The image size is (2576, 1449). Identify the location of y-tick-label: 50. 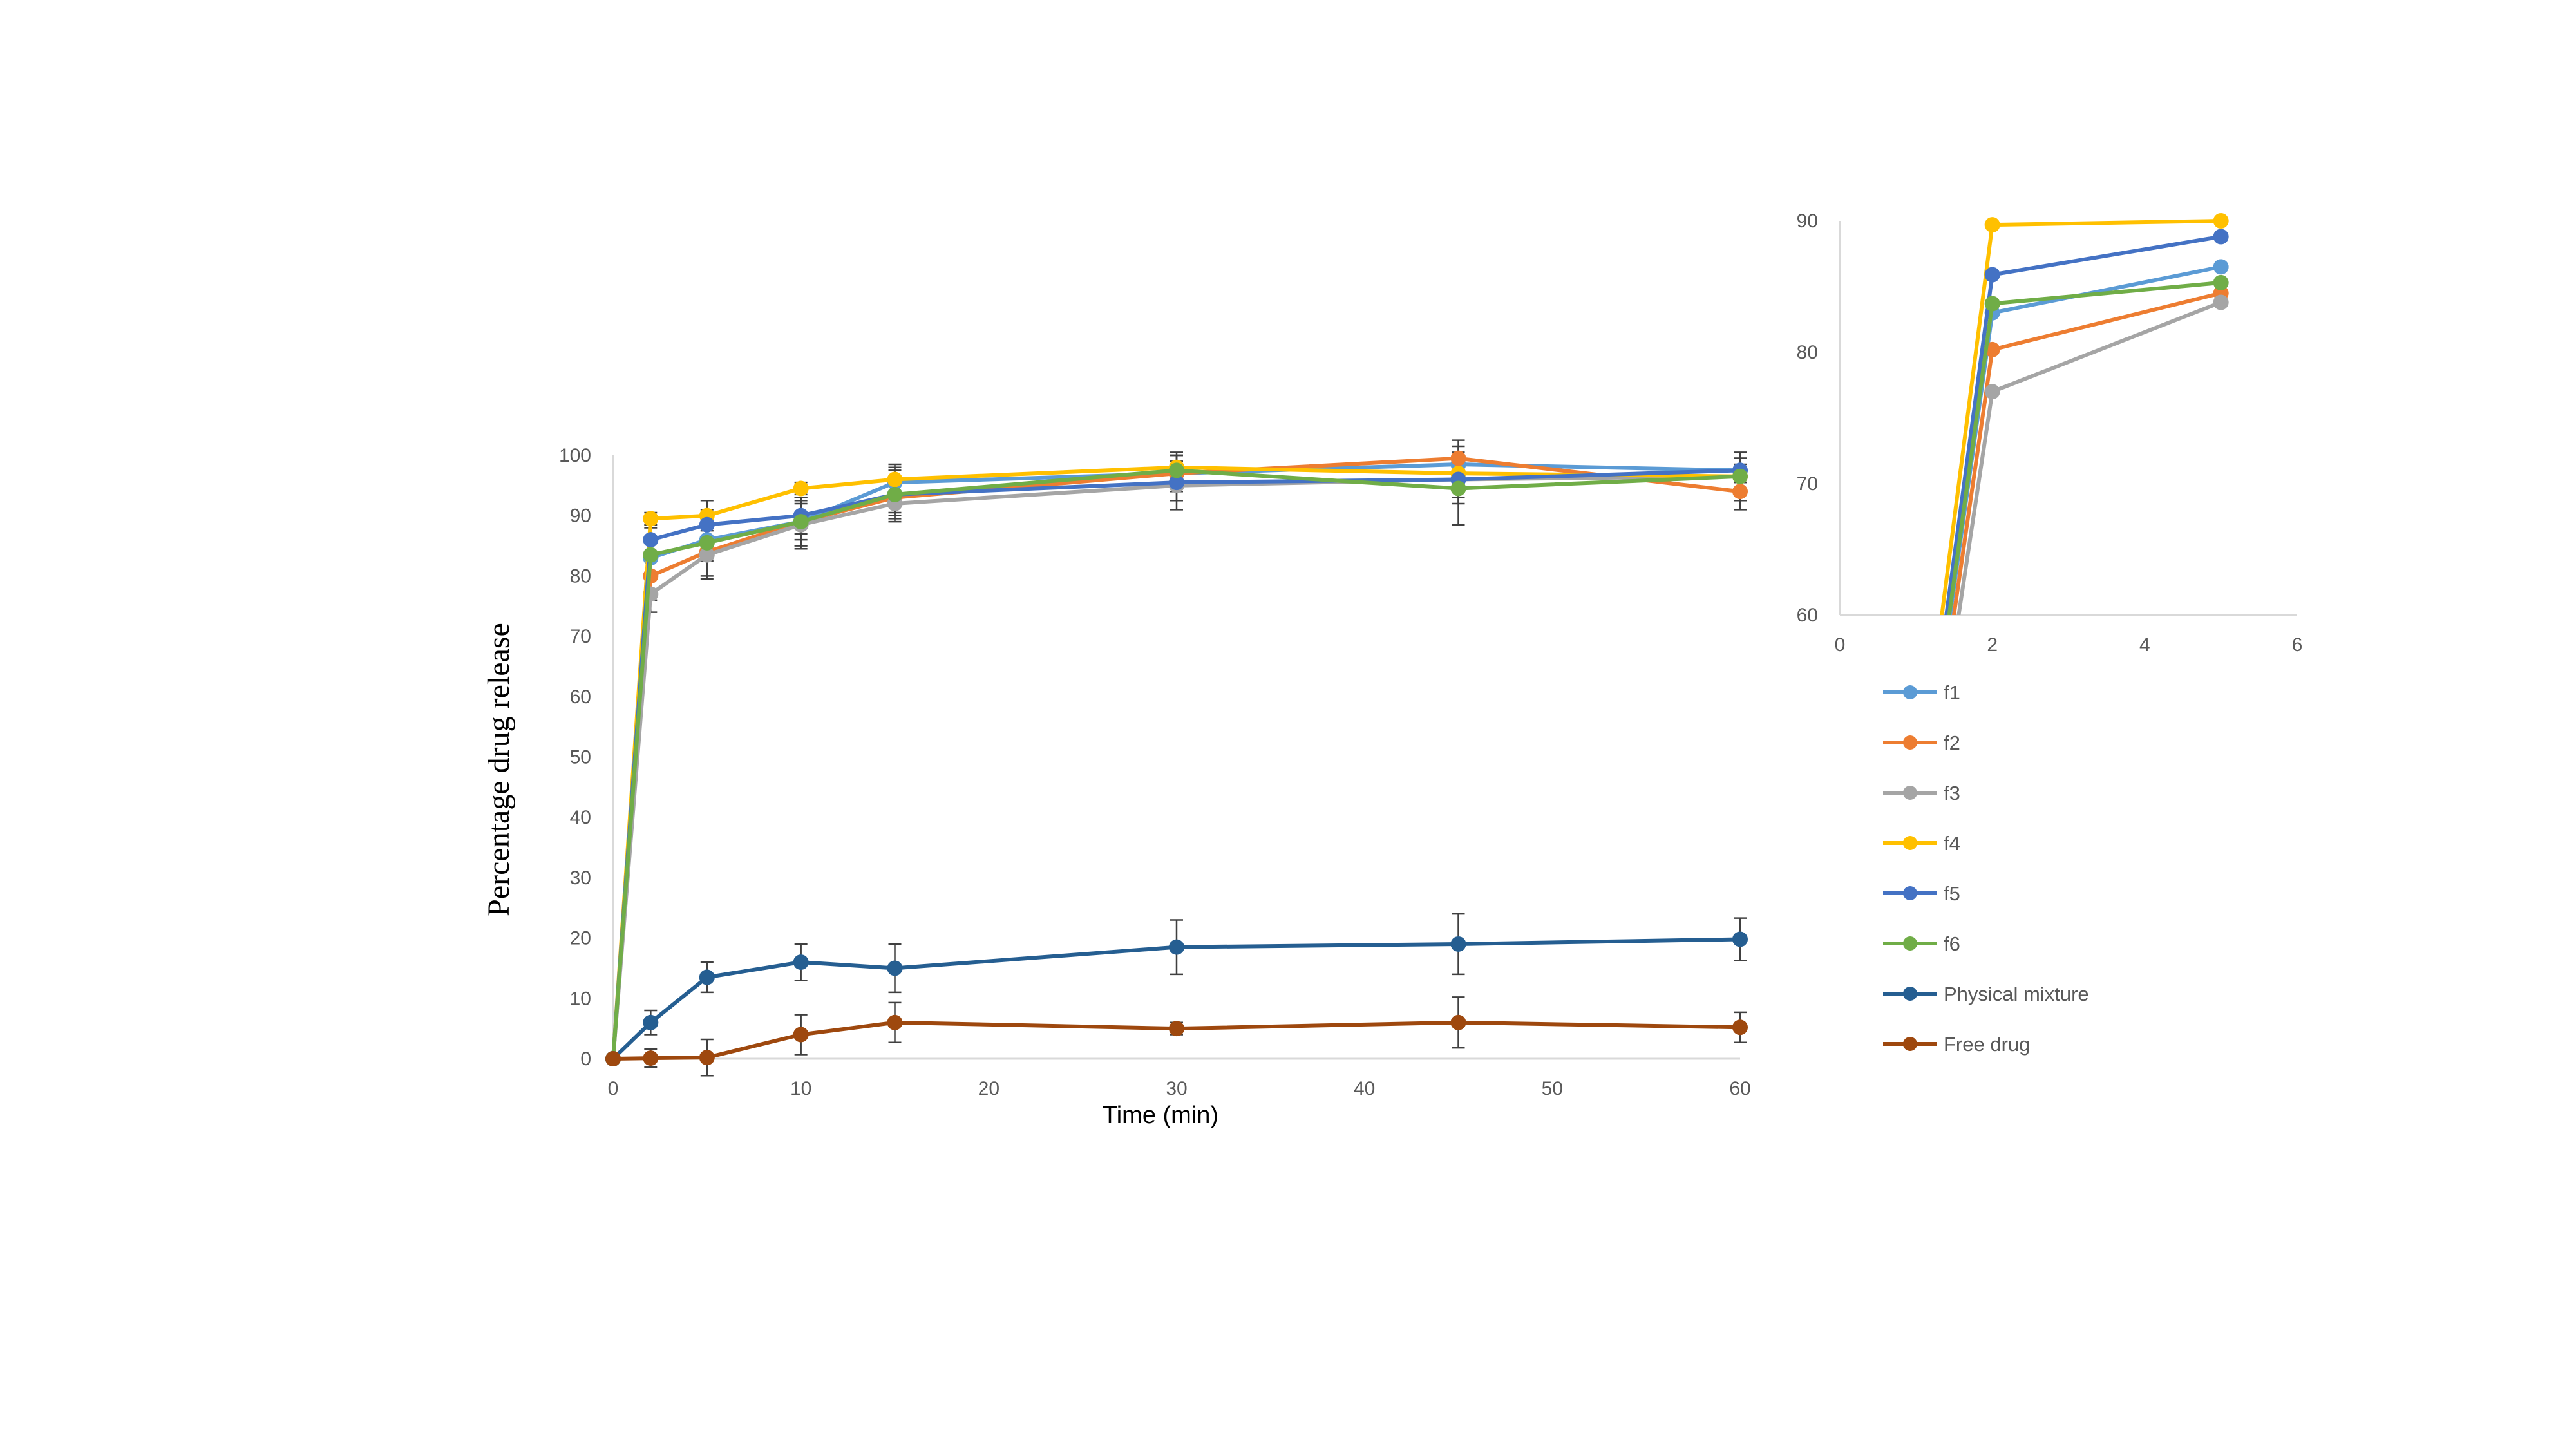
(580, 757).